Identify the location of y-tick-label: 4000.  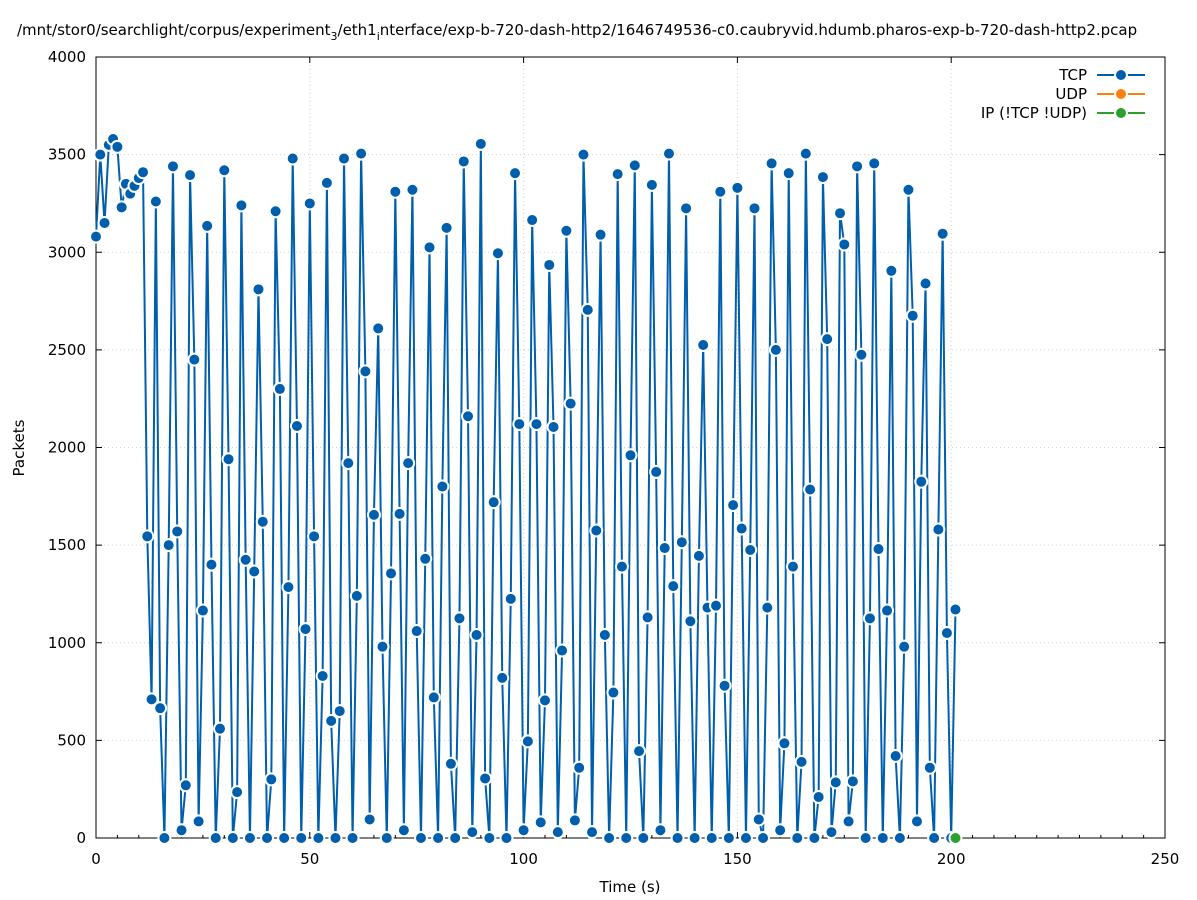
(67, 57).